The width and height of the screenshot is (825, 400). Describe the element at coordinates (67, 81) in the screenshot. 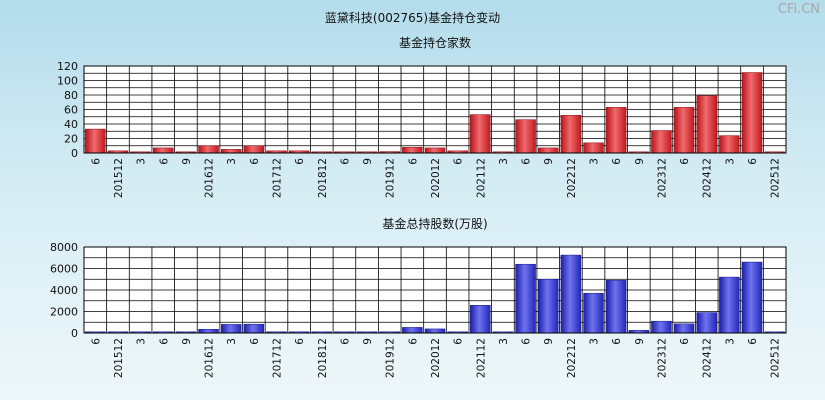

I see `fund-count-y-tick-label: 100` at that location.